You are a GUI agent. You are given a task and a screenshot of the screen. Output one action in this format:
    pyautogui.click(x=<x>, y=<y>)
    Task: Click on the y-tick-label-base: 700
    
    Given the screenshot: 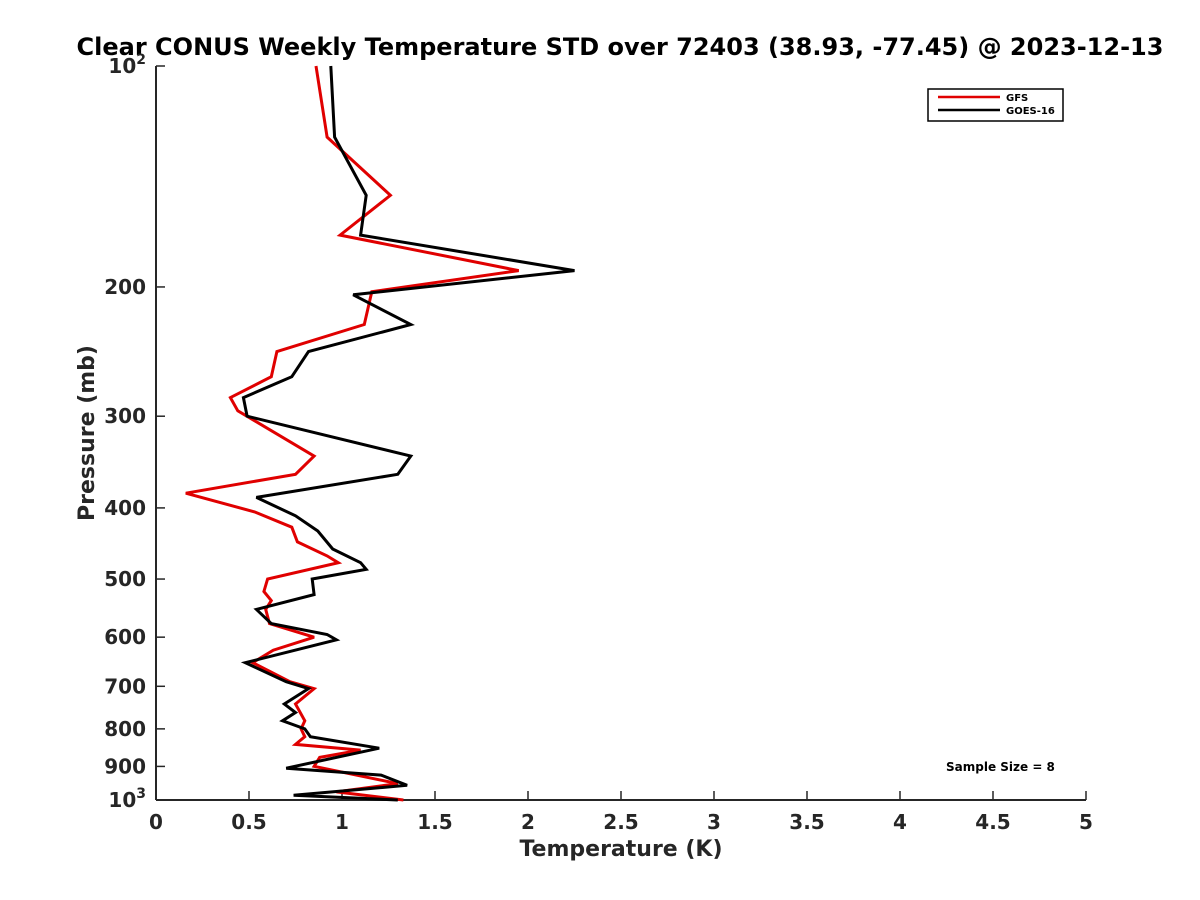 What is the action you would take?
    pyautogui.click(x=125, y=686)
    